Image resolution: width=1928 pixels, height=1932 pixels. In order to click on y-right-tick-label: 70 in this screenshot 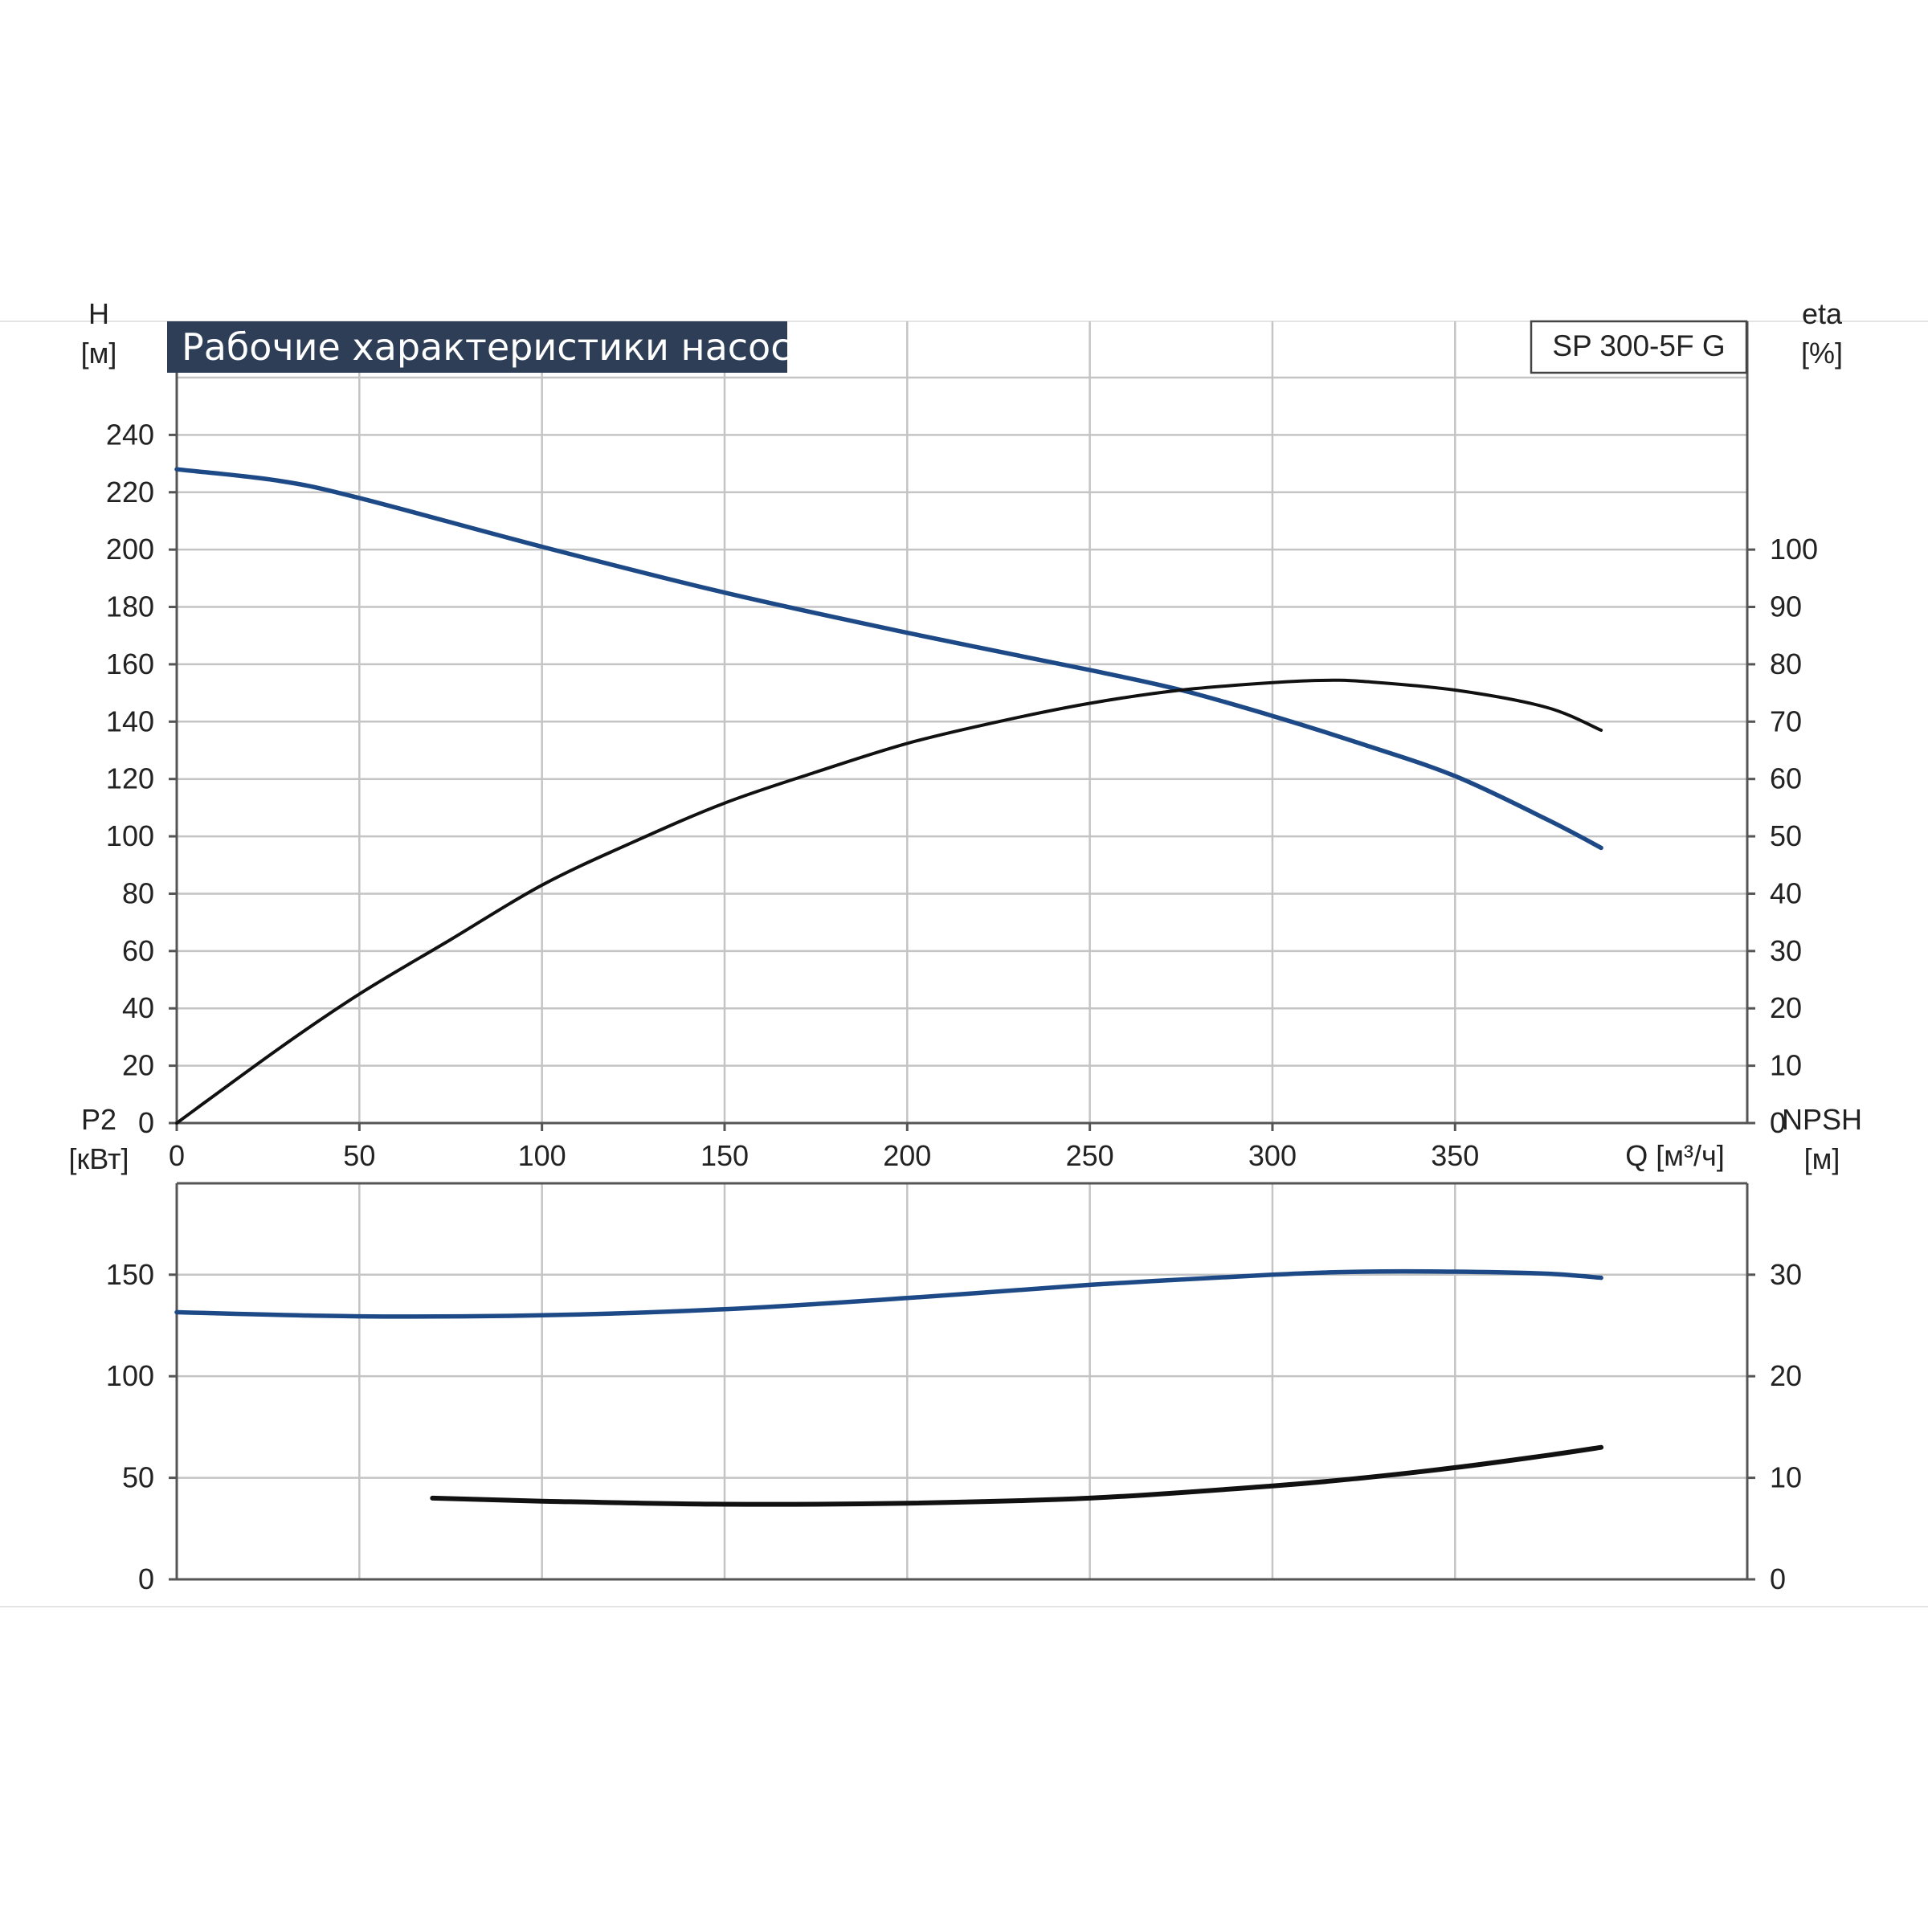, I will do `click(1786, 721)`.